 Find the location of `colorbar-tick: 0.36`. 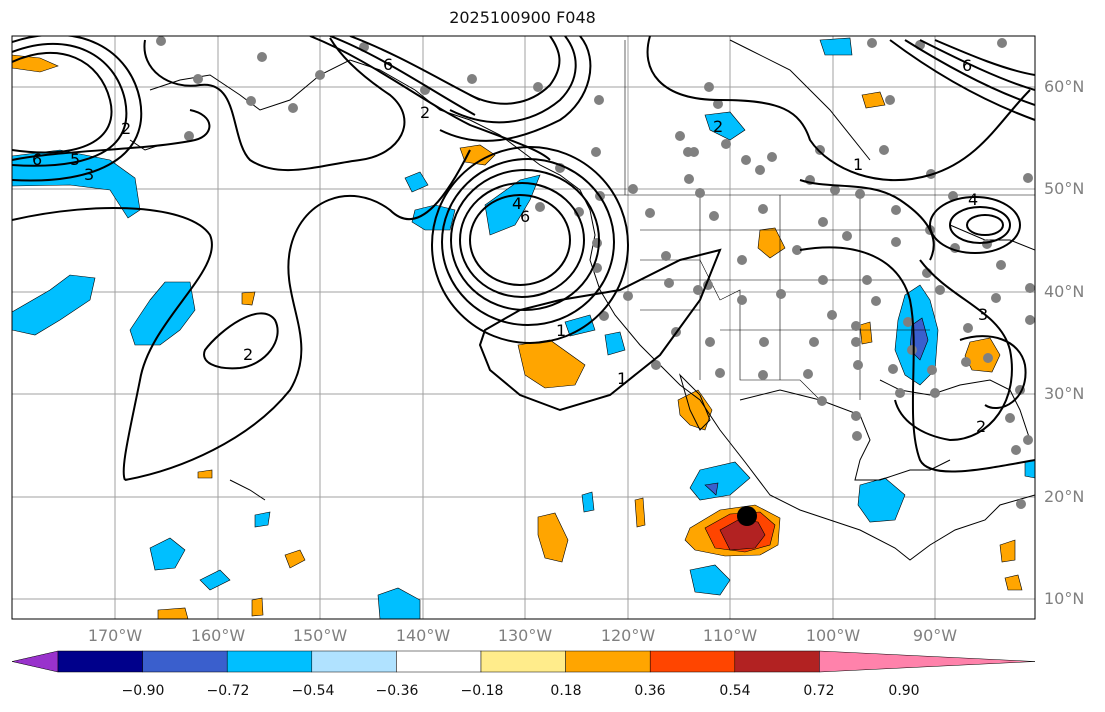

colorbar-tick: 0.36 is located at coordinates (650, 691).